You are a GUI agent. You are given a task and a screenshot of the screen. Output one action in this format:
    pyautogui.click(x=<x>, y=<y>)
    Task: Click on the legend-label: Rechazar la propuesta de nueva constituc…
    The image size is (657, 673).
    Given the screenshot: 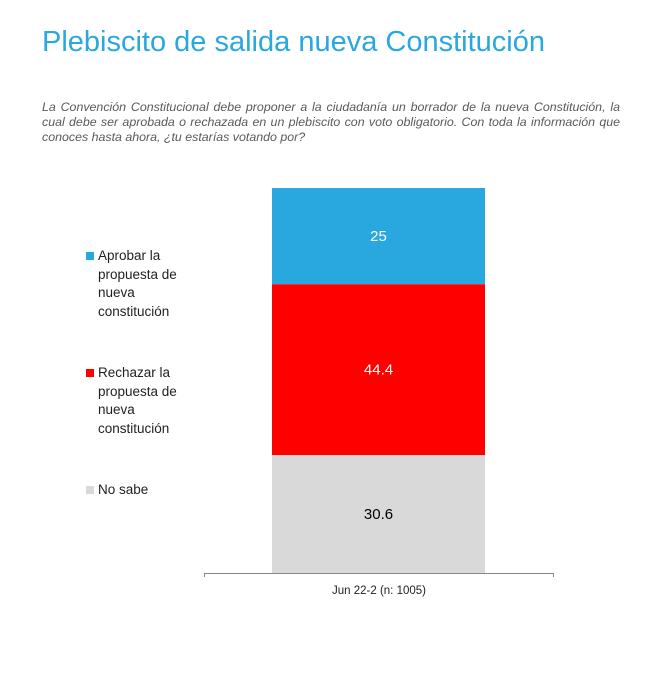 What is the action you would take?
    pyautogui.click(x=137, y=400)
    